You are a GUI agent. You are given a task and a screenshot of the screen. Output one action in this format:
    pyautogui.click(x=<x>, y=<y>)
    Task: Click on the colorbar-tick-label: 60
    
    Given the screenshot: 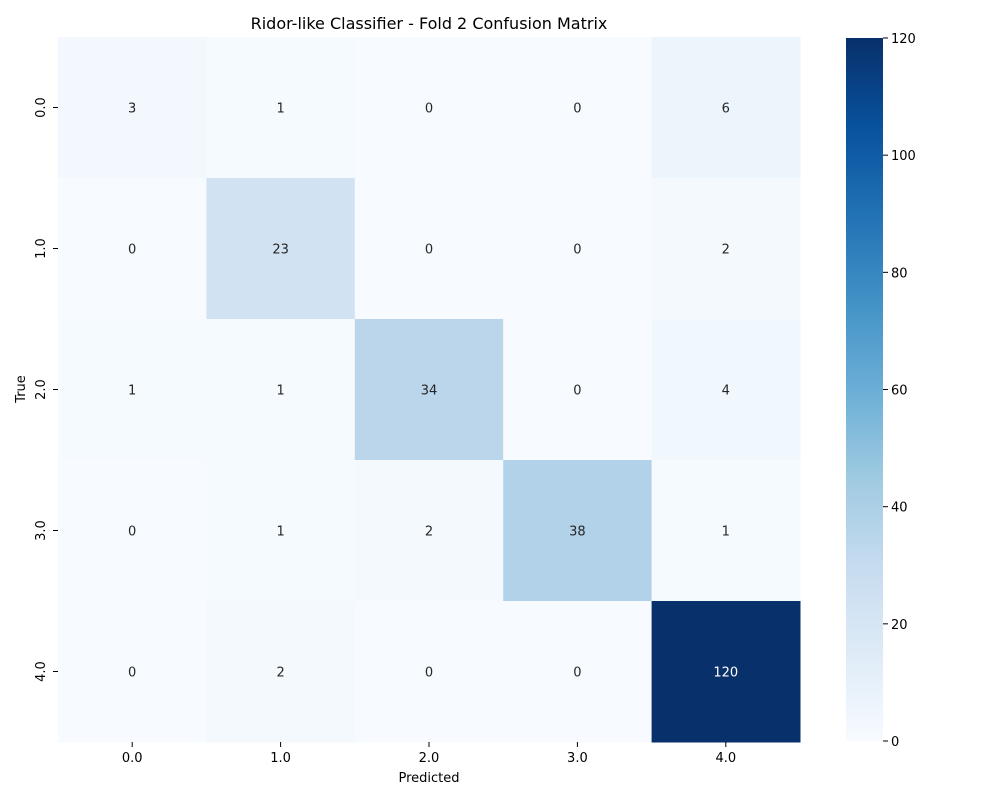 What is the action you would take?
    pyautogui.click(x=899, y=391)
    